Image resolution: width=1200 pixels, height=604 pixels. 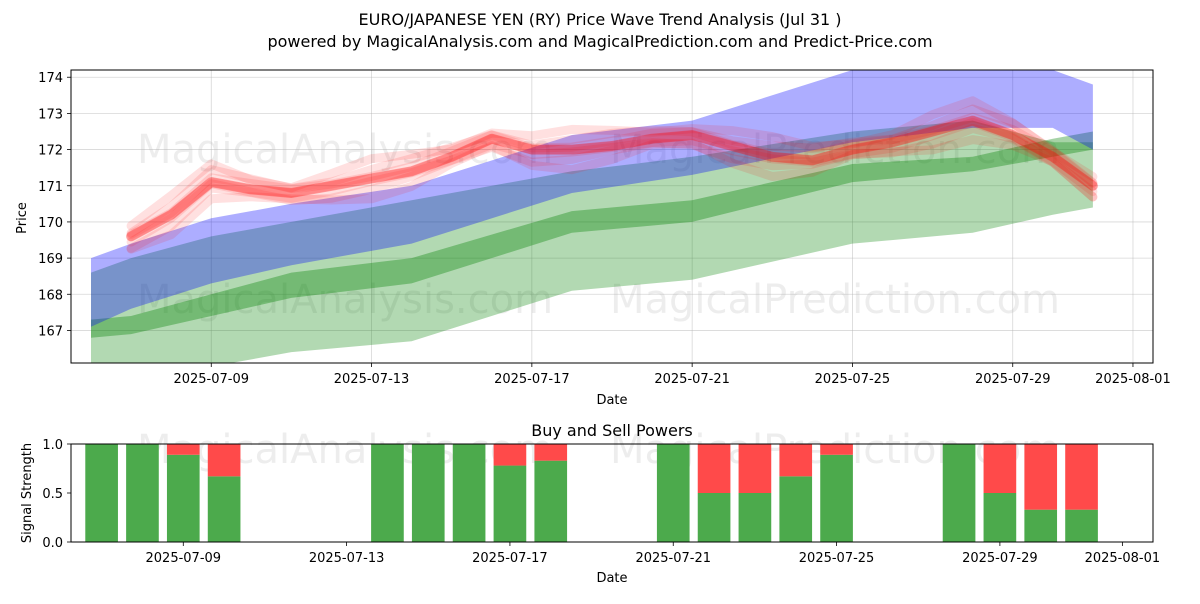 What do you see at coordinates (52, 543) in the screenshot?
I see `y-tick-label: 0.0` at bounding box center [52, 543].